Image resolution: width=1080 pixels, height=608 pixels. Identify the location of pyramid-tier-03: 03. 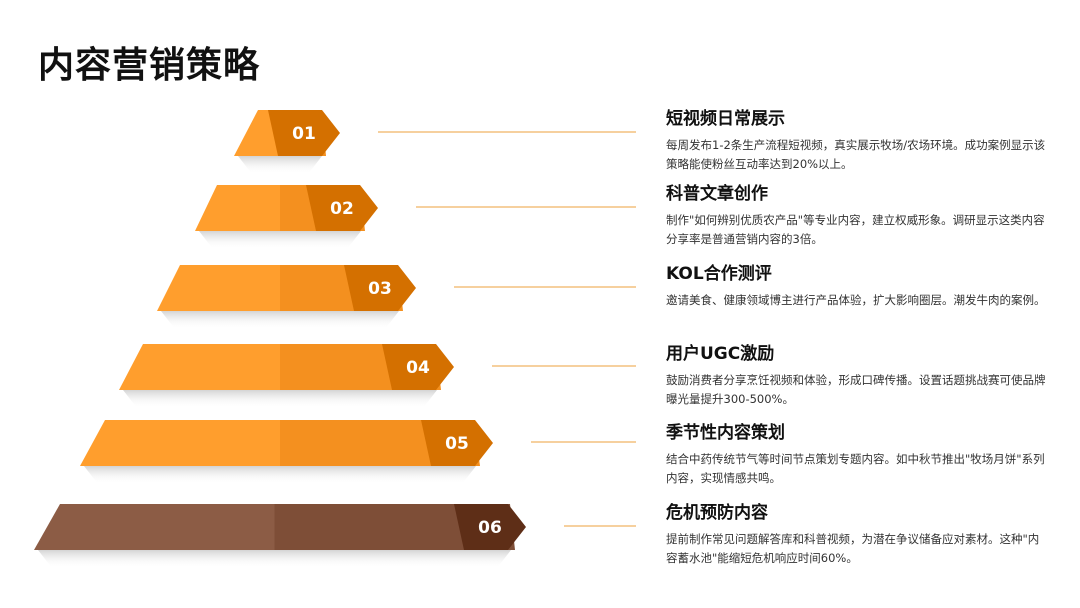
(396, 297).